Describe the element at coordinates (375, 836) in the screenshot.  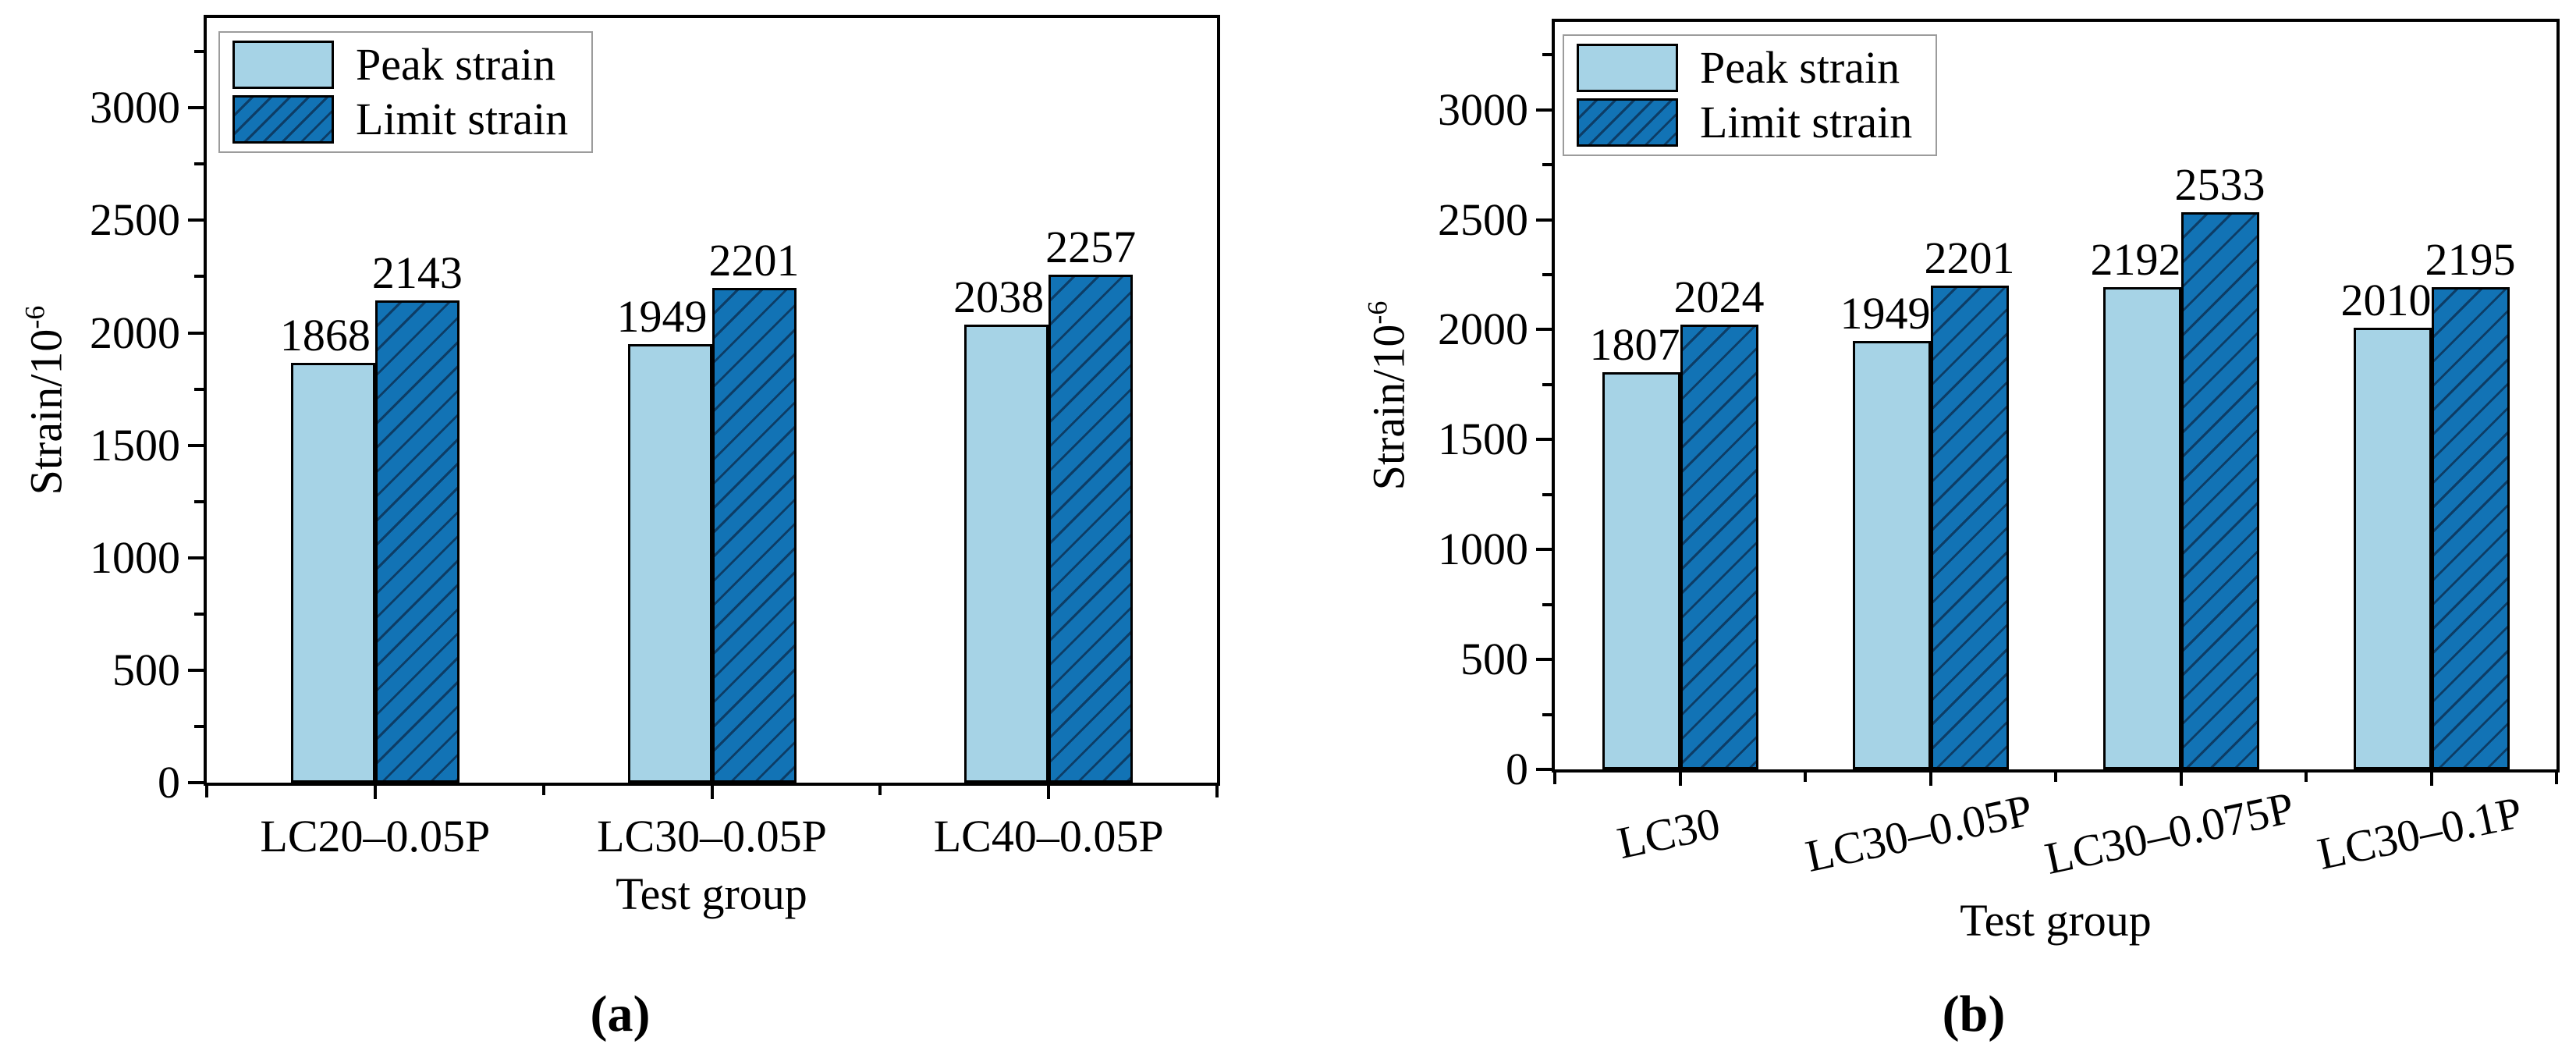
I see `x-category-label: LC20–0.05P` at that location.